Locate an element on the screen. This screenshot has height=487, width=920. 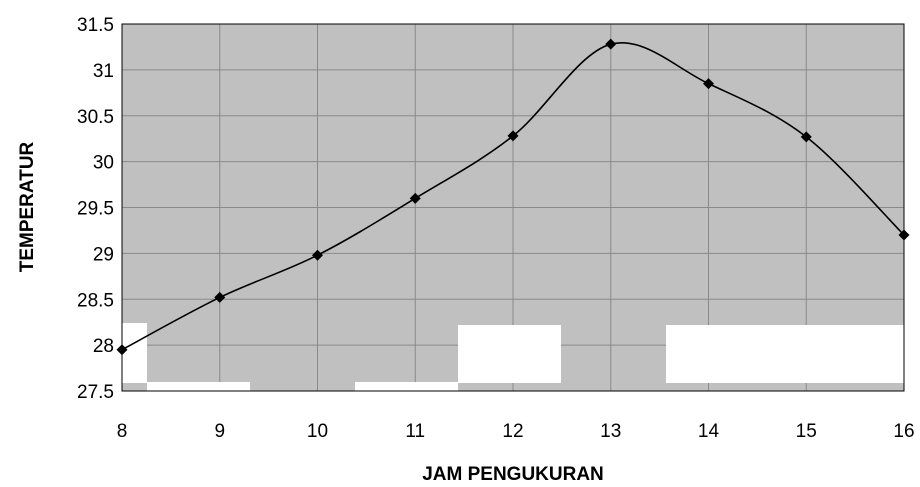
x-tick-label: 15 is located at coordinates (806, 431).